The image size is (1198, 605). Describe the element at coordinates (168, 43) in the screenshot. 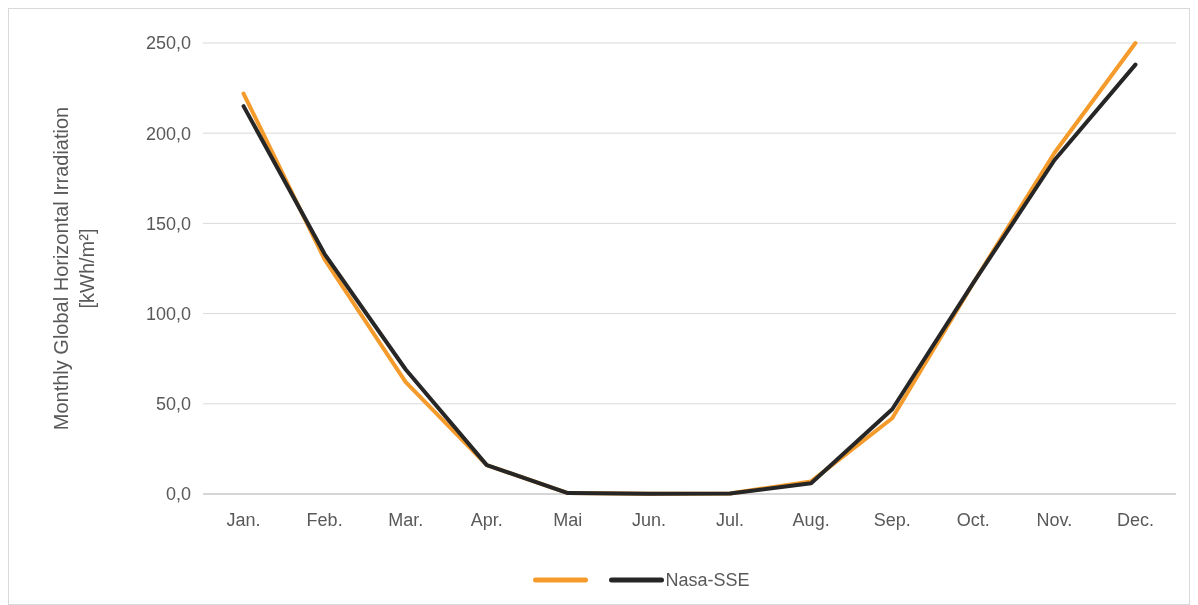

I see `y-tick-label: 250,0` at that location.